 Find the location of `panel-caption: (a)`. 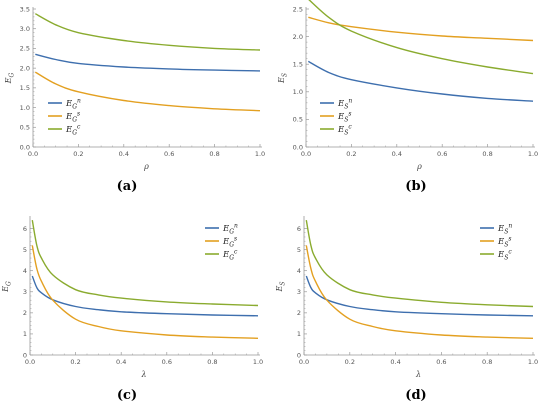

panel-caption: (a) is located at coordinates (127, 186).